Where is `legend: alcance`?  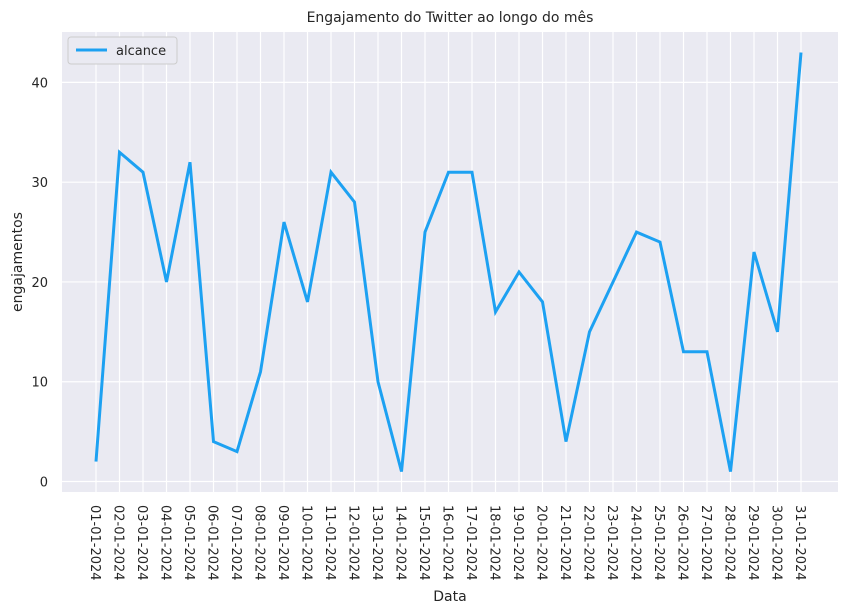 legend: alcance is located at coordinates (122, 50).